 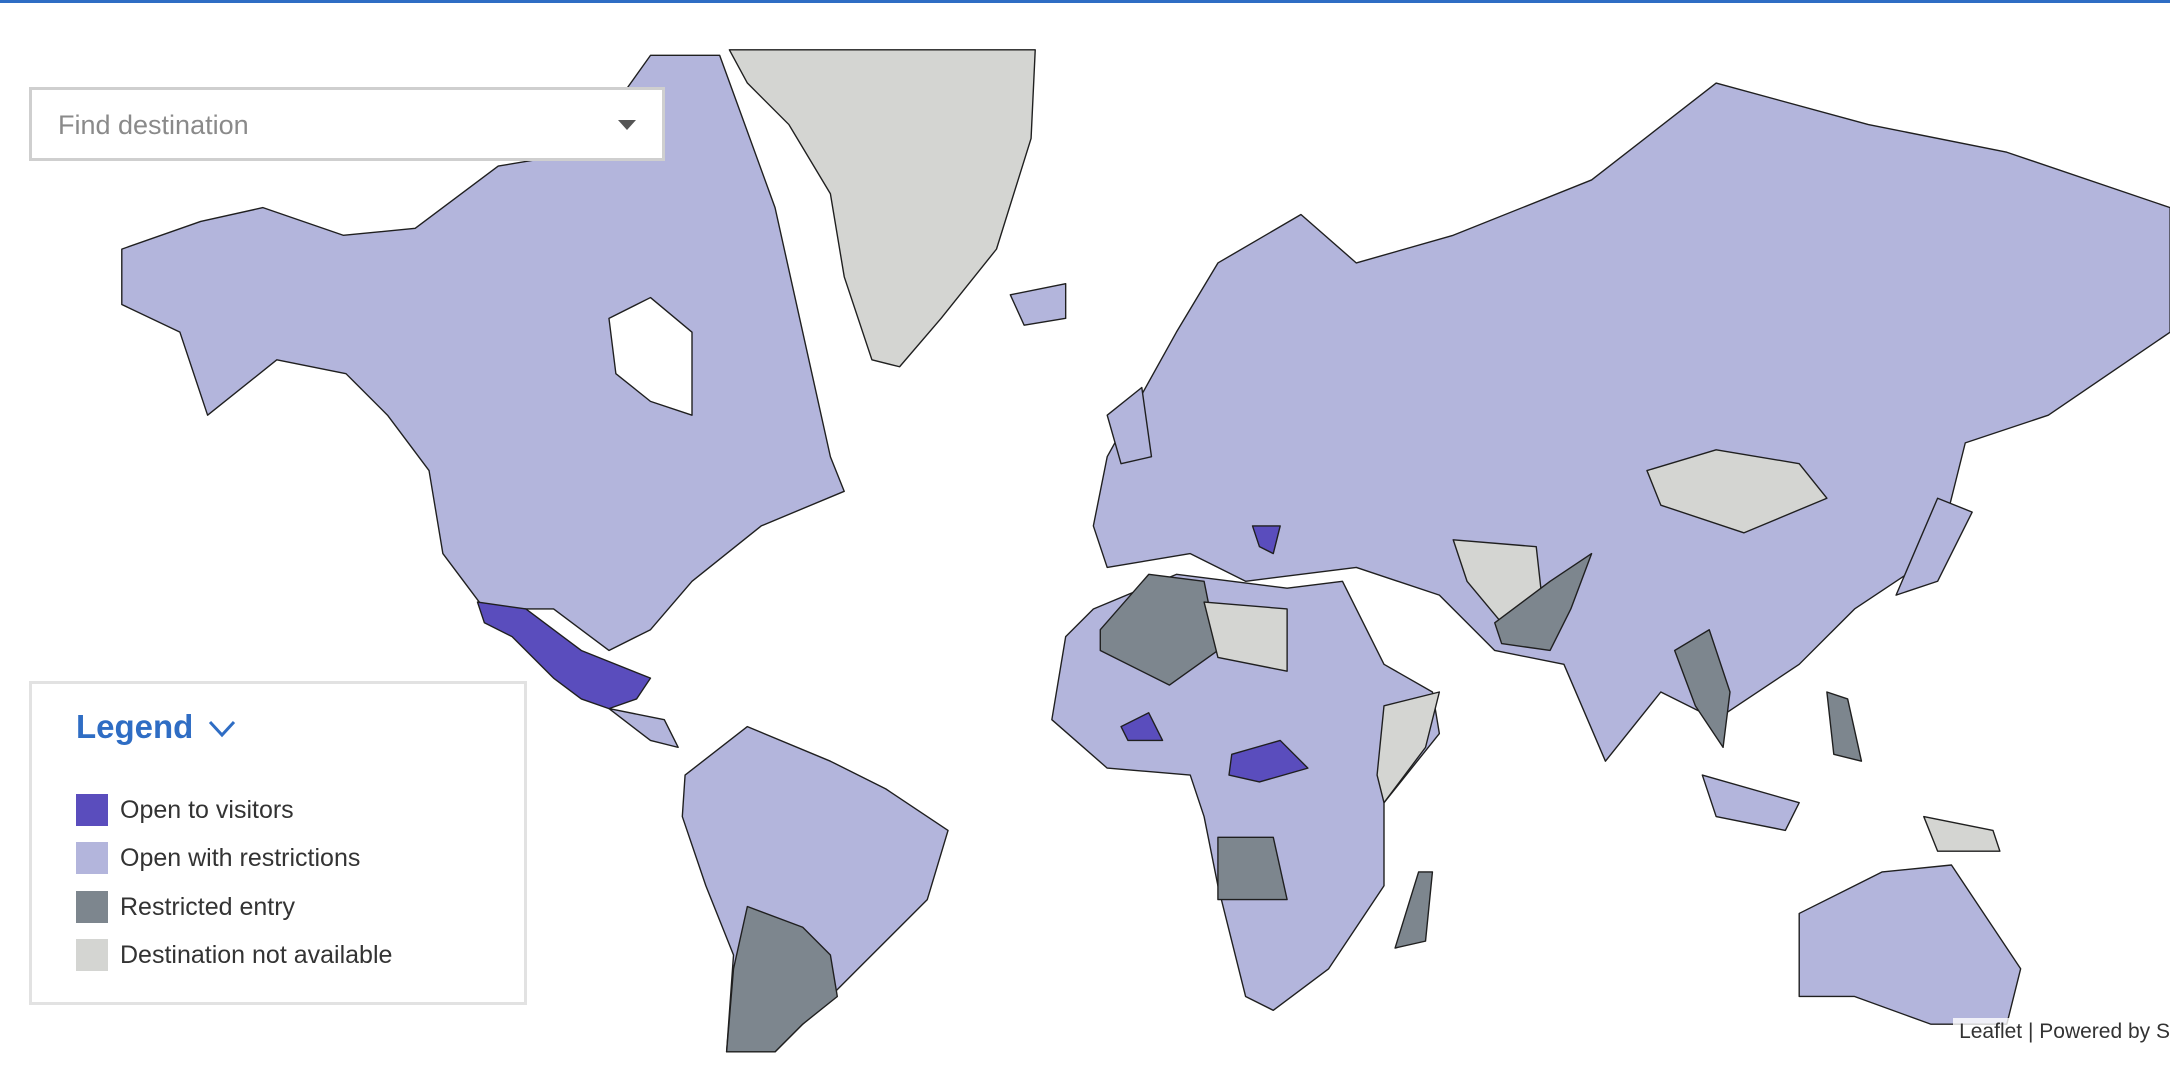 What do you see at coordinates (347, 124) in the screenshot?
I see `search-box: Find destination` at bounding box center [347, 124].